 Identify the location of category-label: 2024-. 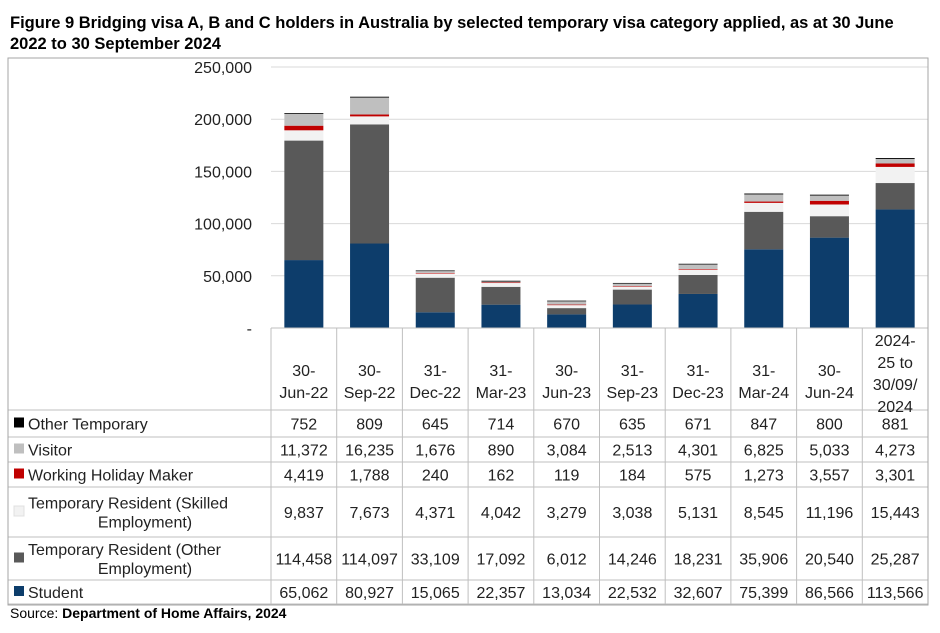
(895, 341).